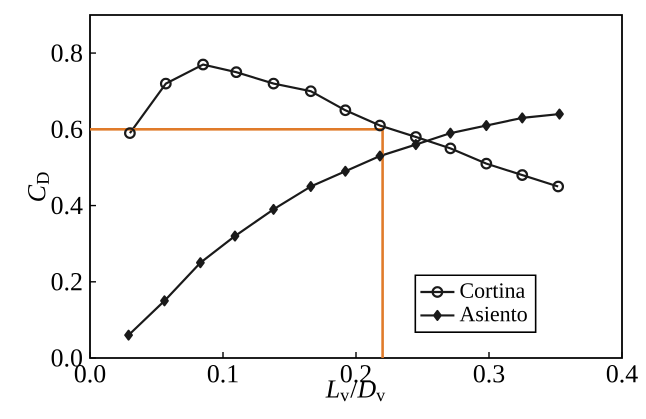  What do you see at coordinates (493, 314) in the screenshot?
I see `legend-label: Asiento` at bounding box center [493, 314].